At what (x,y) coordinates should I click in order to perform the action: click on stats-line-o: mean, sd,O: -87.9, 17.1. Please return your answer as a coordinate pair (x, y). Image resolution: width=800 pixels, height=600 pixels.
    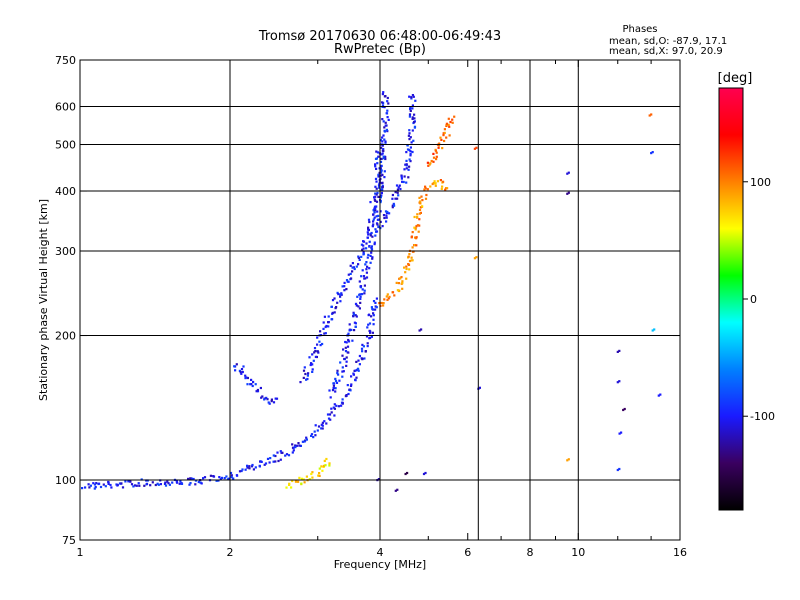
    Looking at the image, I should click on (668, 41).